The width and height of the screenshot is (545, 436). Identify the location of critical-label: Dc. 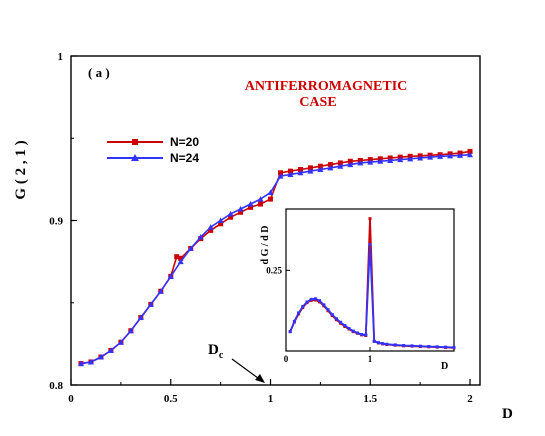
(216, 351).